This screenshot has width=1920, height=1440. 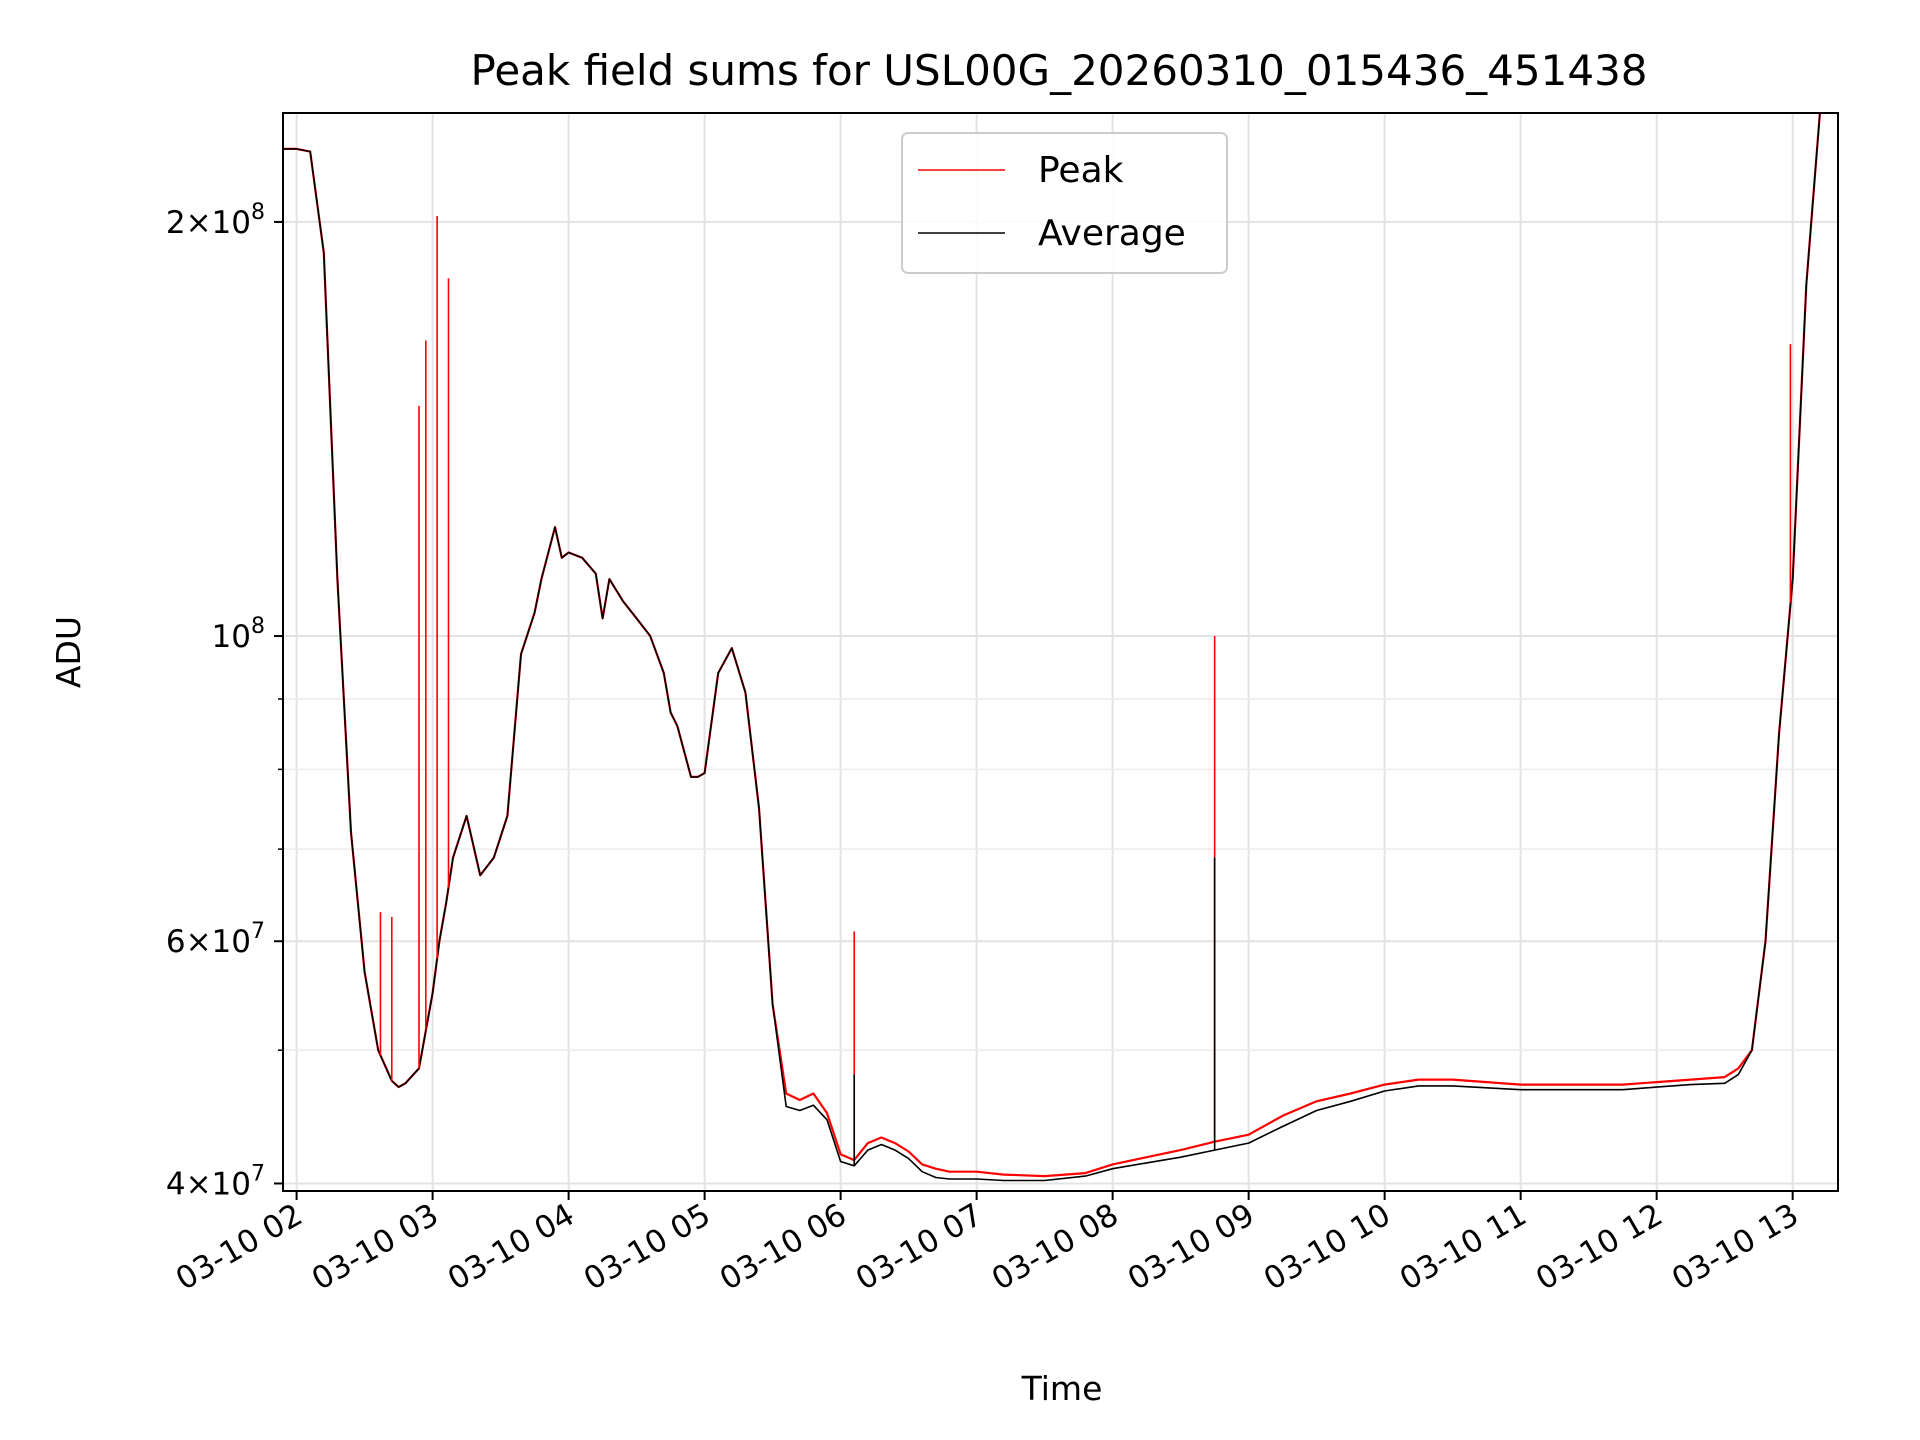 I want to click on legend-label-peak: Peak, so click(x=1081, y=170).